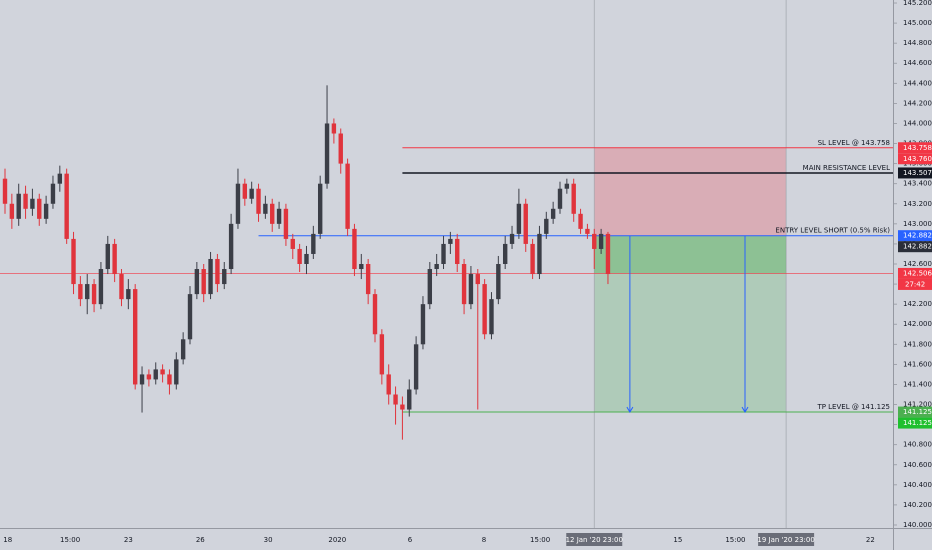  What do you see at coordinates (917, 184) in the screenshot?
I see `y-tick-label: 143.400` at bounding box center [917, 184].